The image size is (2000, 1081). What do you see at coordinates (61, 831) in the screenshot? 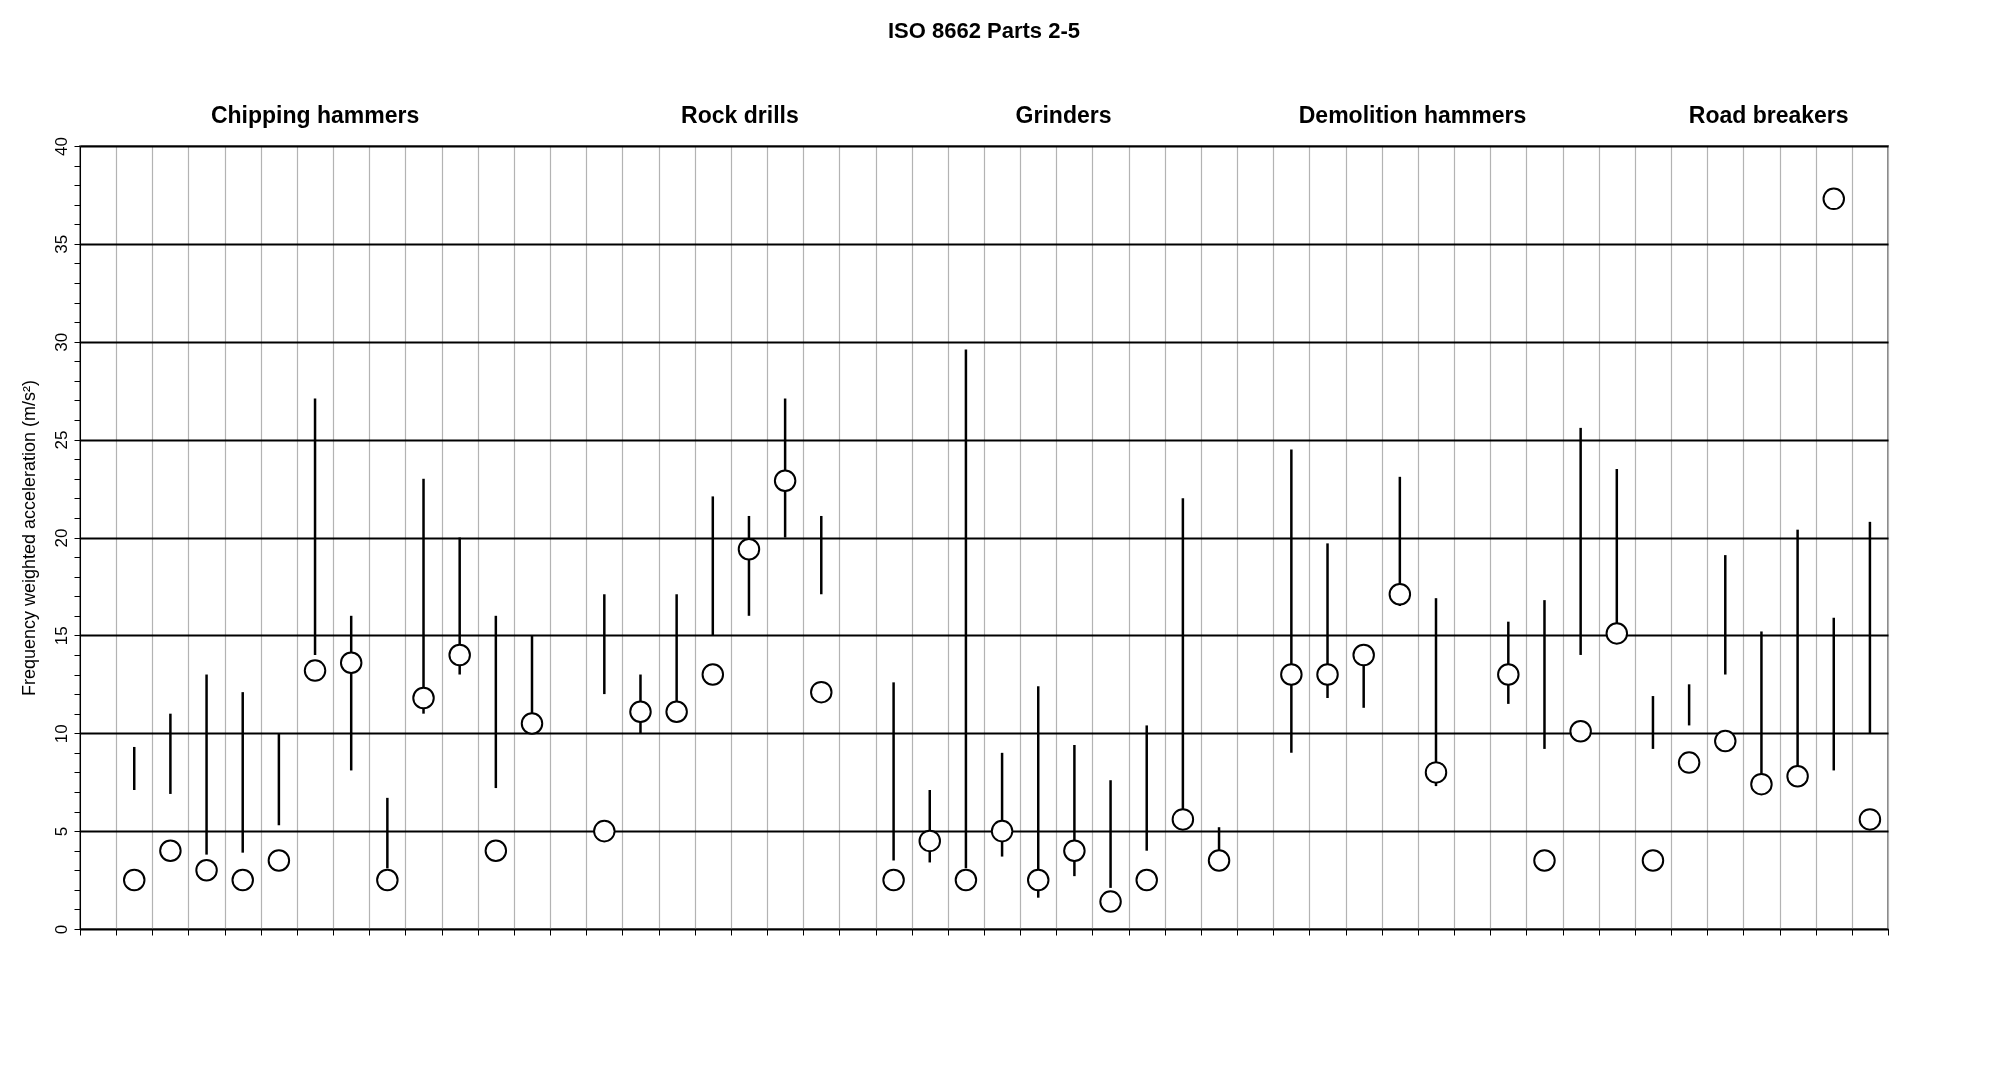
I see `y-tick-label: 5` at bounding box center [61, 831].